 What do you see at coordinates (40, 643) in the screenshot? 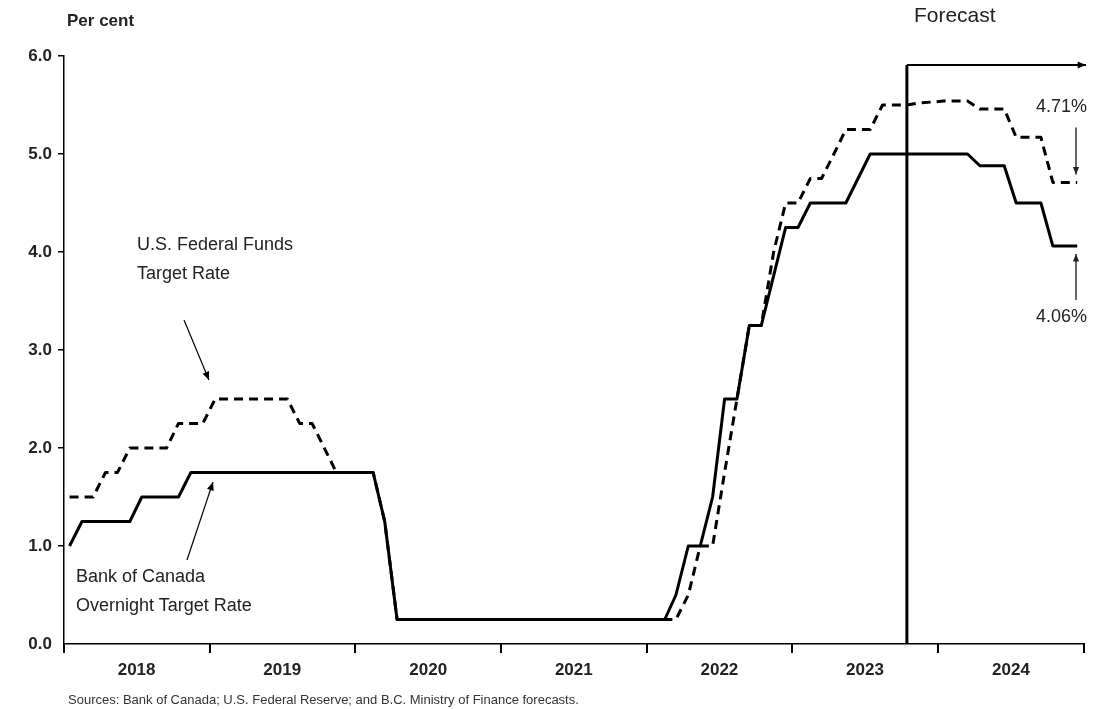
I see `y-tick-label: 0.0` at bounding box center [40, 643].